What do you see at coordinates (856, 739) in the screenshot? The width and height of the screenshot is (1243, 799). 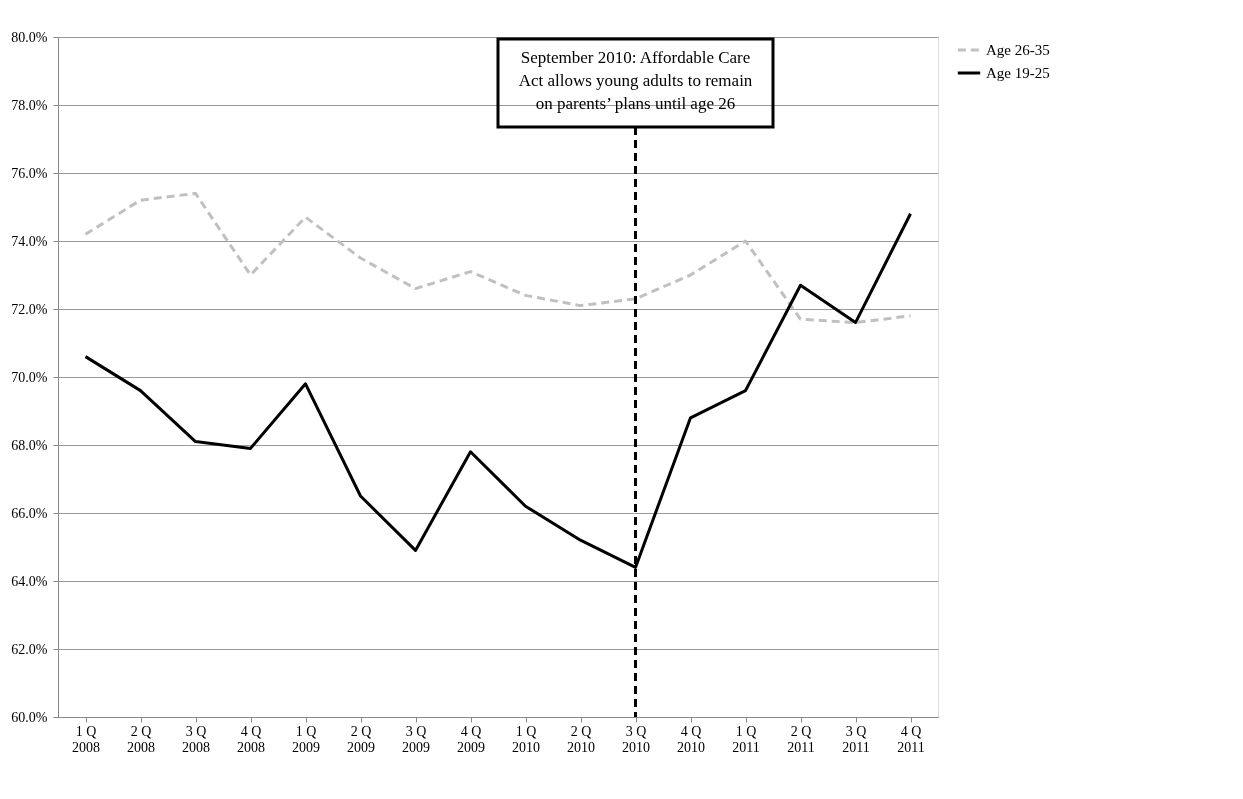 I see `x-tick-label: 3 Q 2011` at bounding box center [856, 739].